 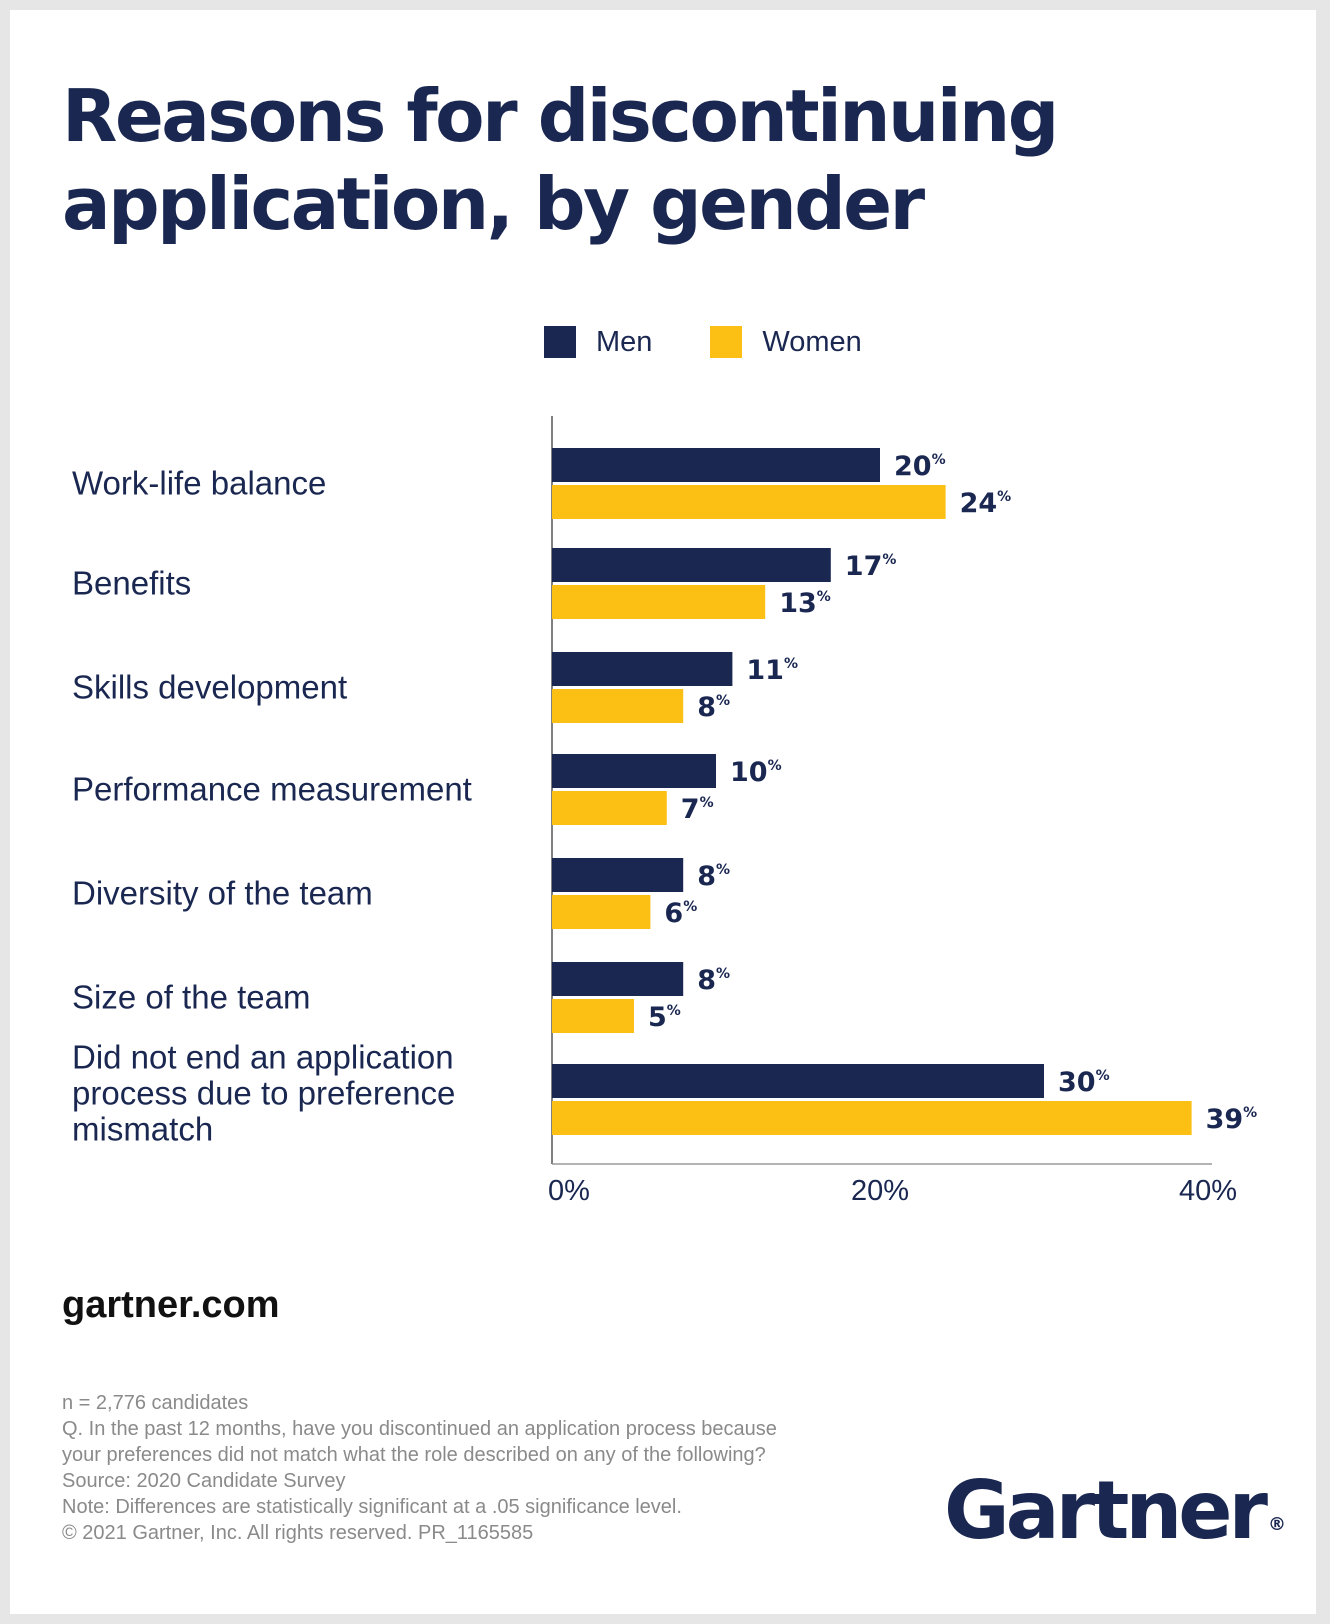 I want to click on legend-swatch-women, so click(x=726, y=342).